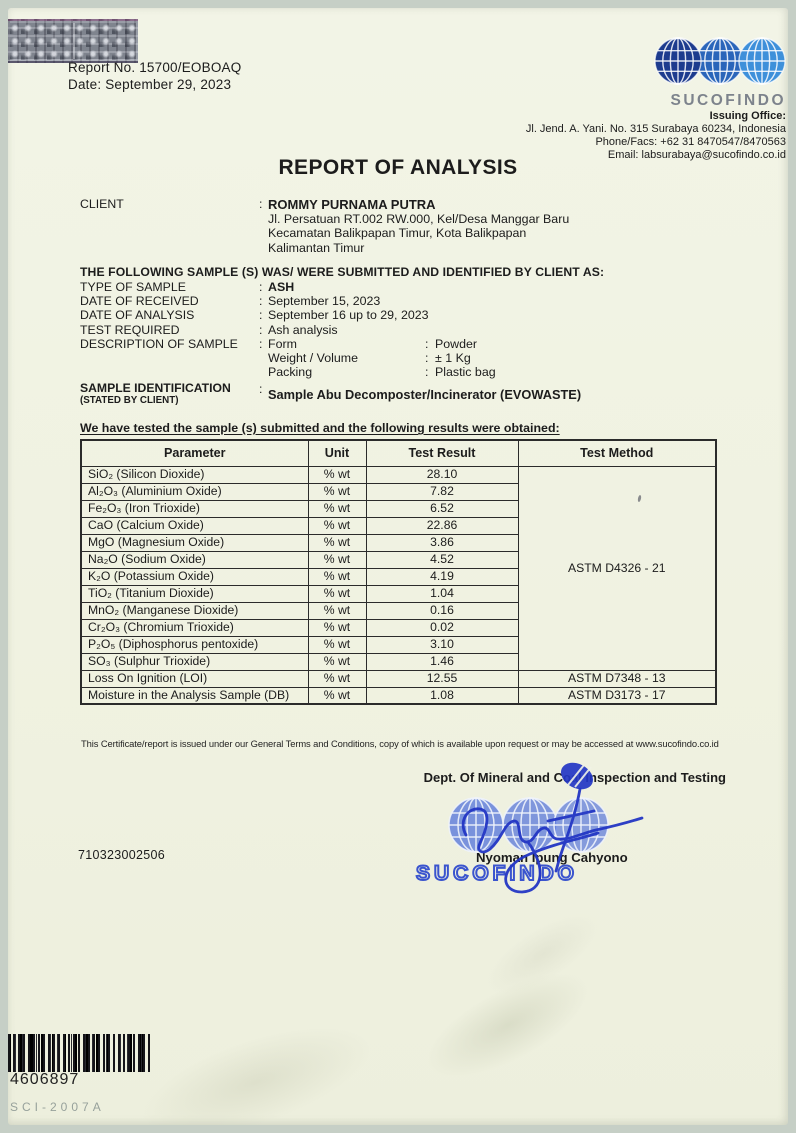  What do you see at coordinates (45, 1079) in the screenshot?
I see `barcode-number: 4606897` at bounding box center [45, 1079].